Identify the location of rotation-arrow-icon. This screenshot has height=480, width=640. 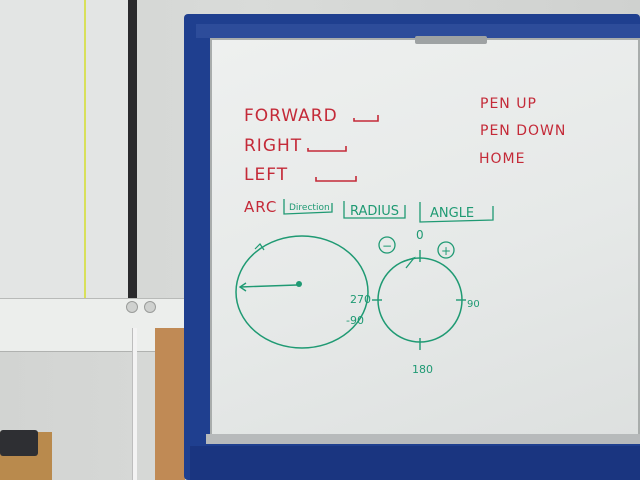
(408, 262).